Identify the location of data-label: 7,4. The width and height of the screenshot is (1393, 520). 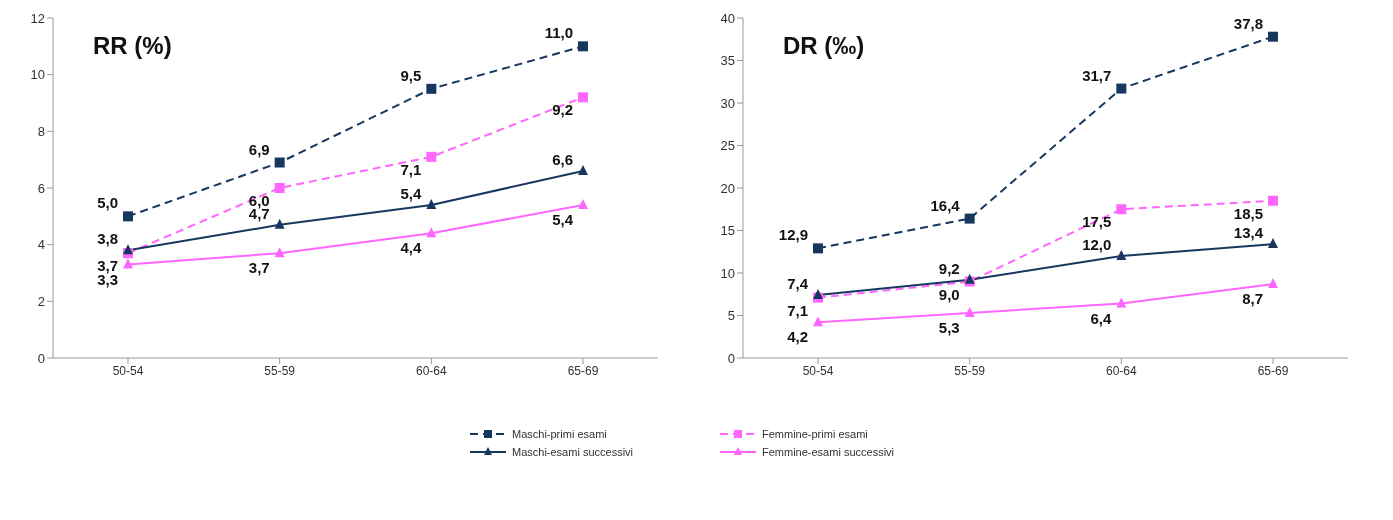
(798, 284).